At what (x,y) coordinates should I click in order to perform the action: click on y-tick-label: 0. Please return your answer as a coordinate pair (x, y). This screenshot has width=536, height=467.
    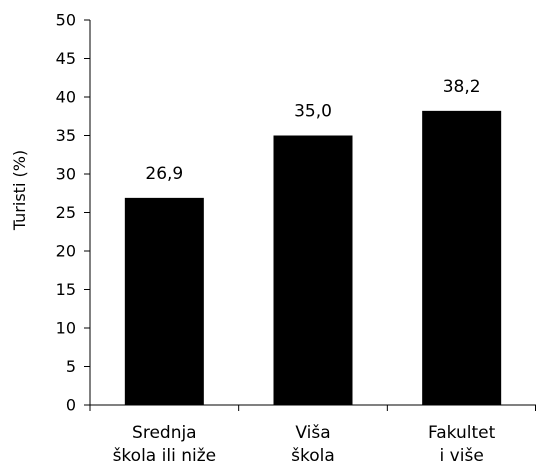
    Looking at the image, I should click on (71, 405).